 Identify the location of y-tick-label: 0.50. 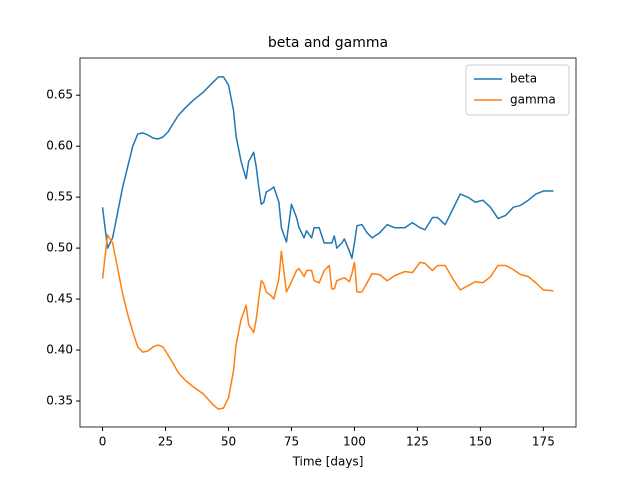
(59, 248).